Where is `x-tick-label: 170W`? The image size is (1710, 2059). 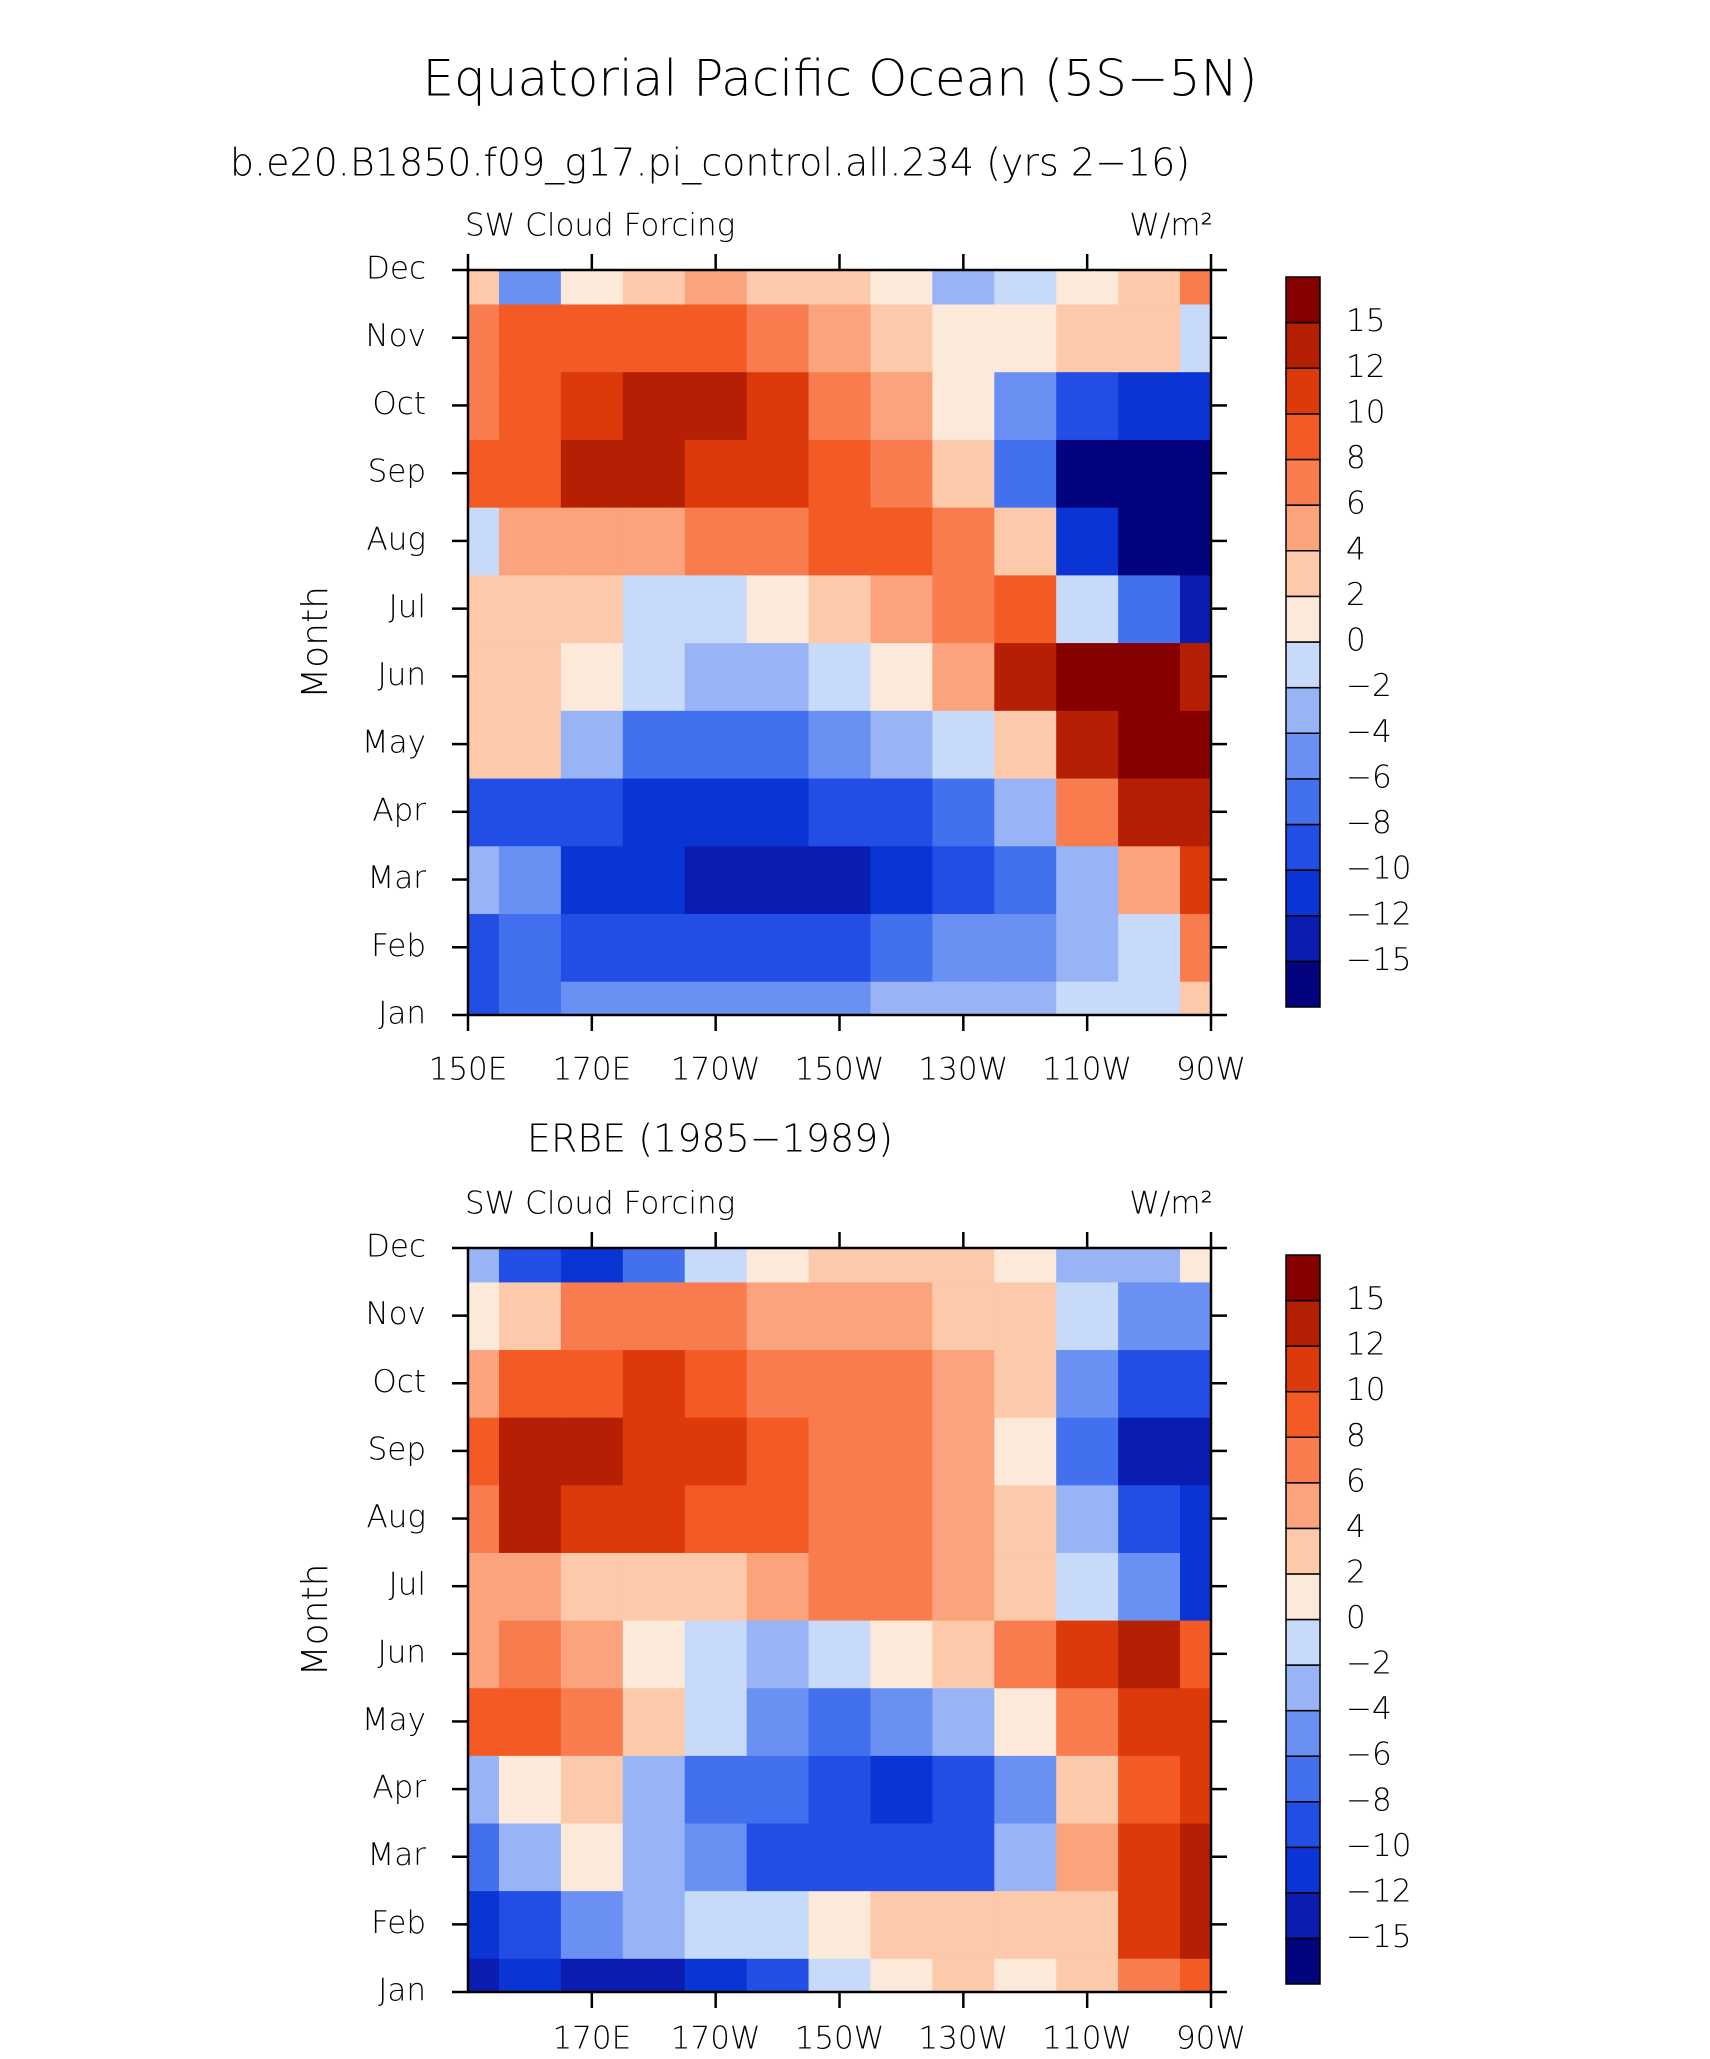
x-tick-label: 170W is located at coordinates (716, 1070).